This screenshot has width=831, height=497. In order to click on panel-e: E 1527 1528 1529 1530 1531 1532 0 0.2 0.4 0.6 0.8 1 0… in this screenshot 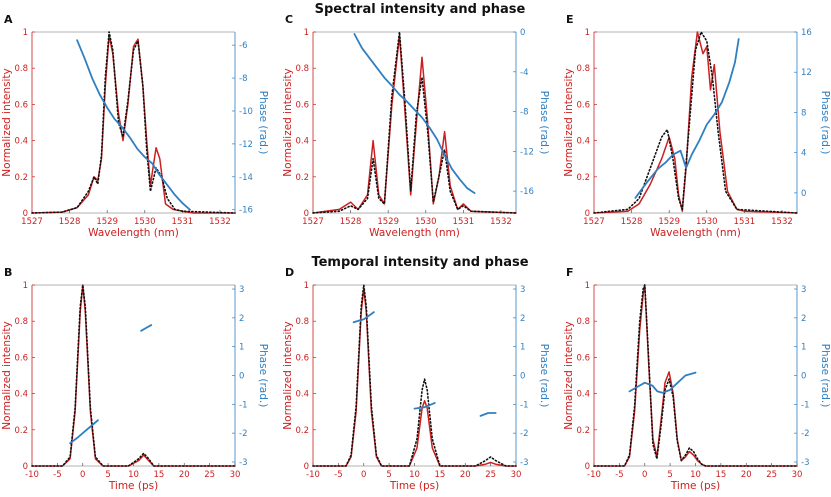, I will do `click(697, 126)`.